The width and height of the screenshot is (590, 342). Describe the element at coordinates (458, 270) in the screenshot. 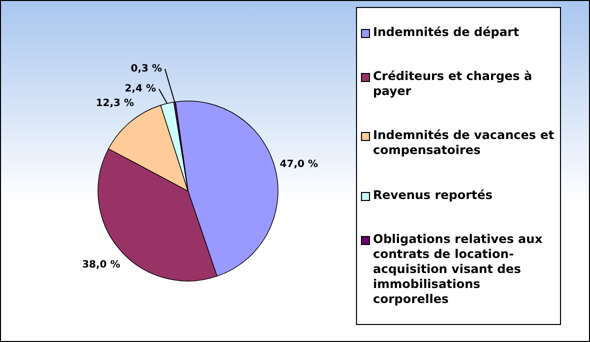

I see `legend-label: Obligations relatives aux contrats de location-acquisition visant des immobilisations corporelles` at that location.